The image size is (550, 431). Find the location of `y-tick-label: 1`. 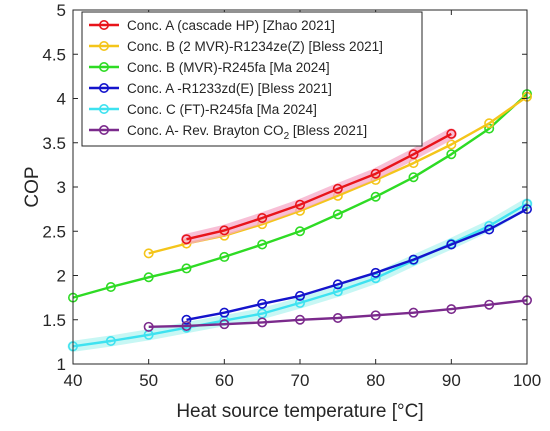

y-tick-label: 1 is located at coordinates (61, 364).